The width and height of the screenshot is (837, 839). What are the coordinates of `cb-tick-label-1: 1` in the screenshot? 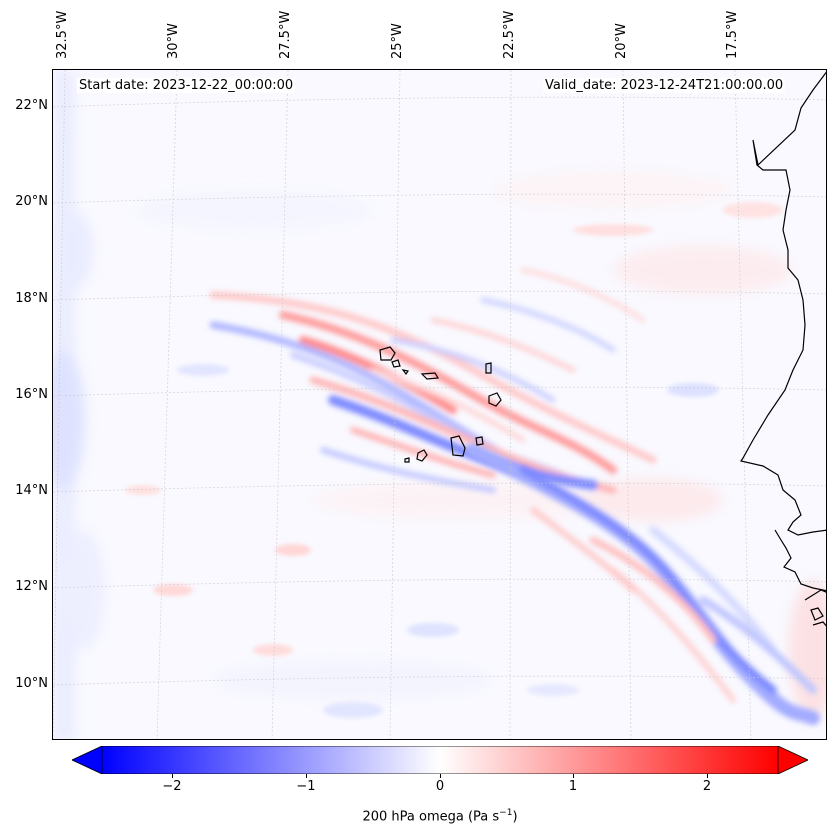 It's located at (573, 786).